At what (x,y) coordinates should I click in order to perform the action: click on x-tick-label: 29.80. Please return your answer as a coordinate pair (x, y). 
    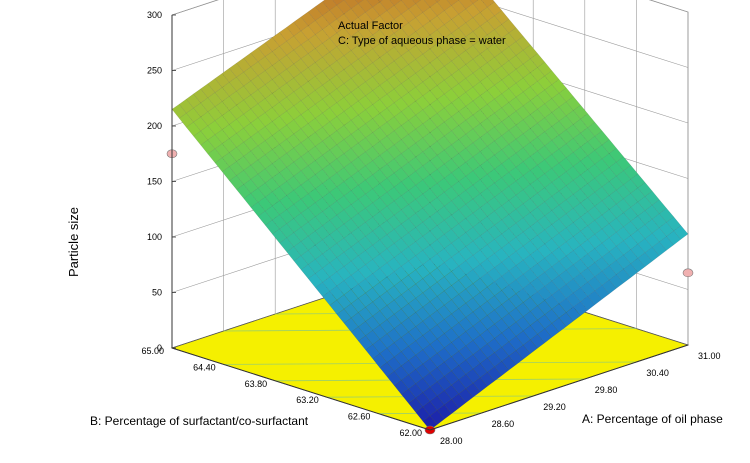
    Looking at the image, I should click on (606, 390).